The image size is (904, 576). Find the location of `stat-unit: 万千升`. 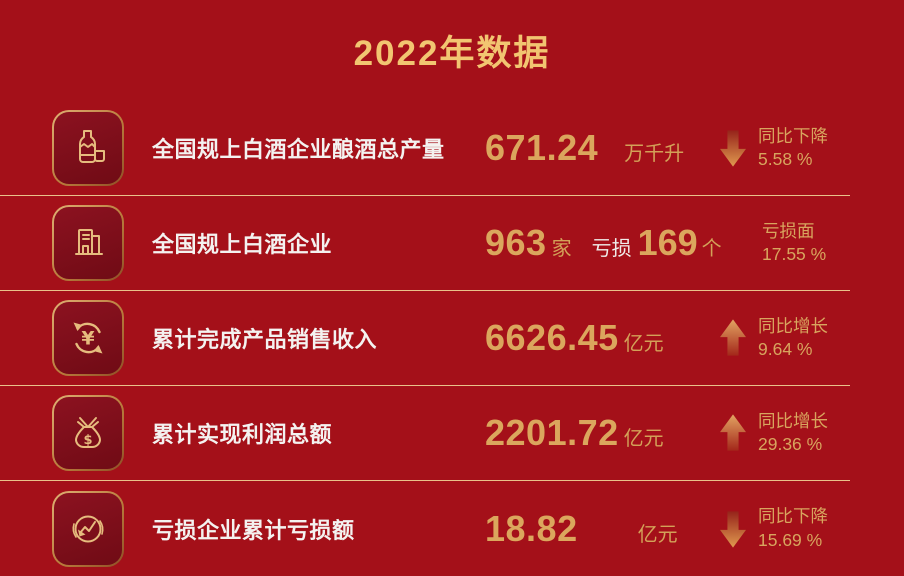

stat-unit: 万千升 is located at coordinates (654, 154).